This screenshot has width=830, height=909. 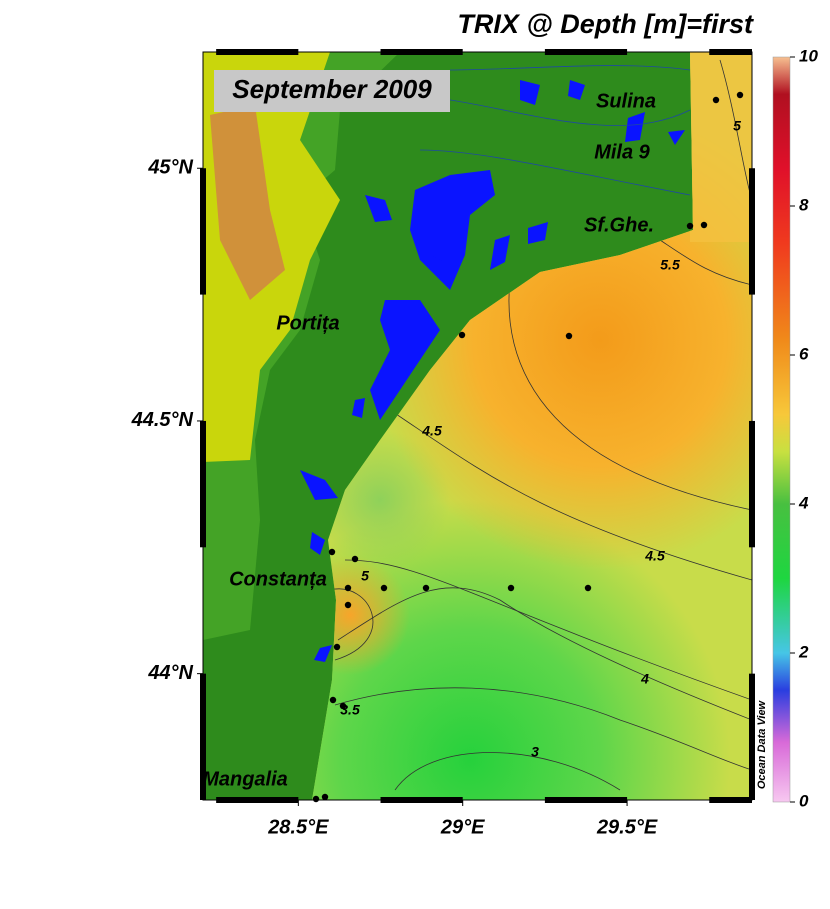 What do you see at coordinates (619, 225) in the screenshot?
I see `place-label: Sf.Ghe.` at bounding box center [619, 225].